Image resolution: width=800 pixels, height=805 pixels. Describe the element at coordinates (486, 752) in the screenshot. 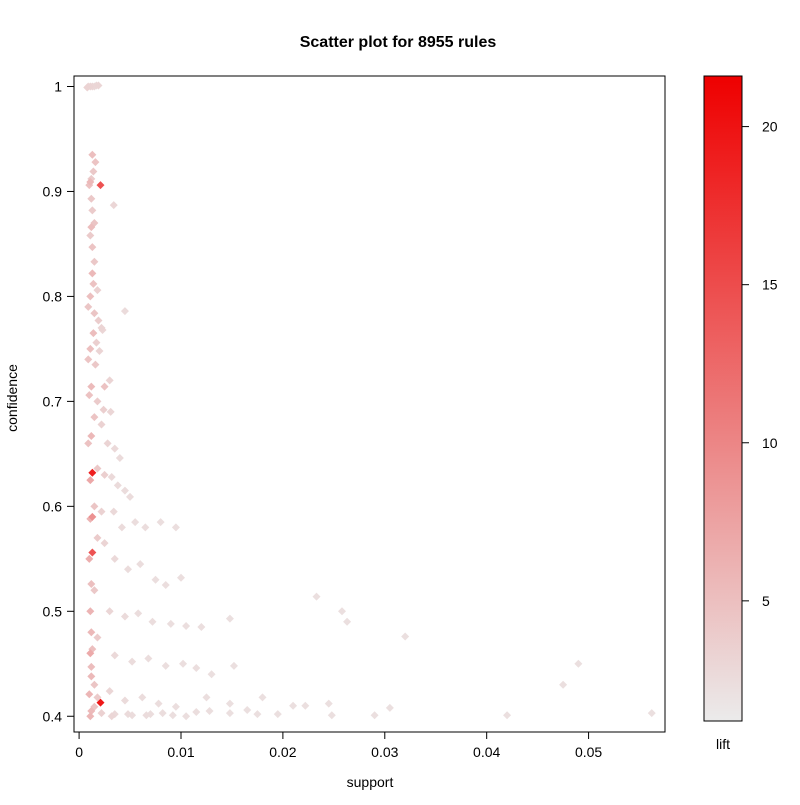

I see `x-tick-label: 0.04` at that location.